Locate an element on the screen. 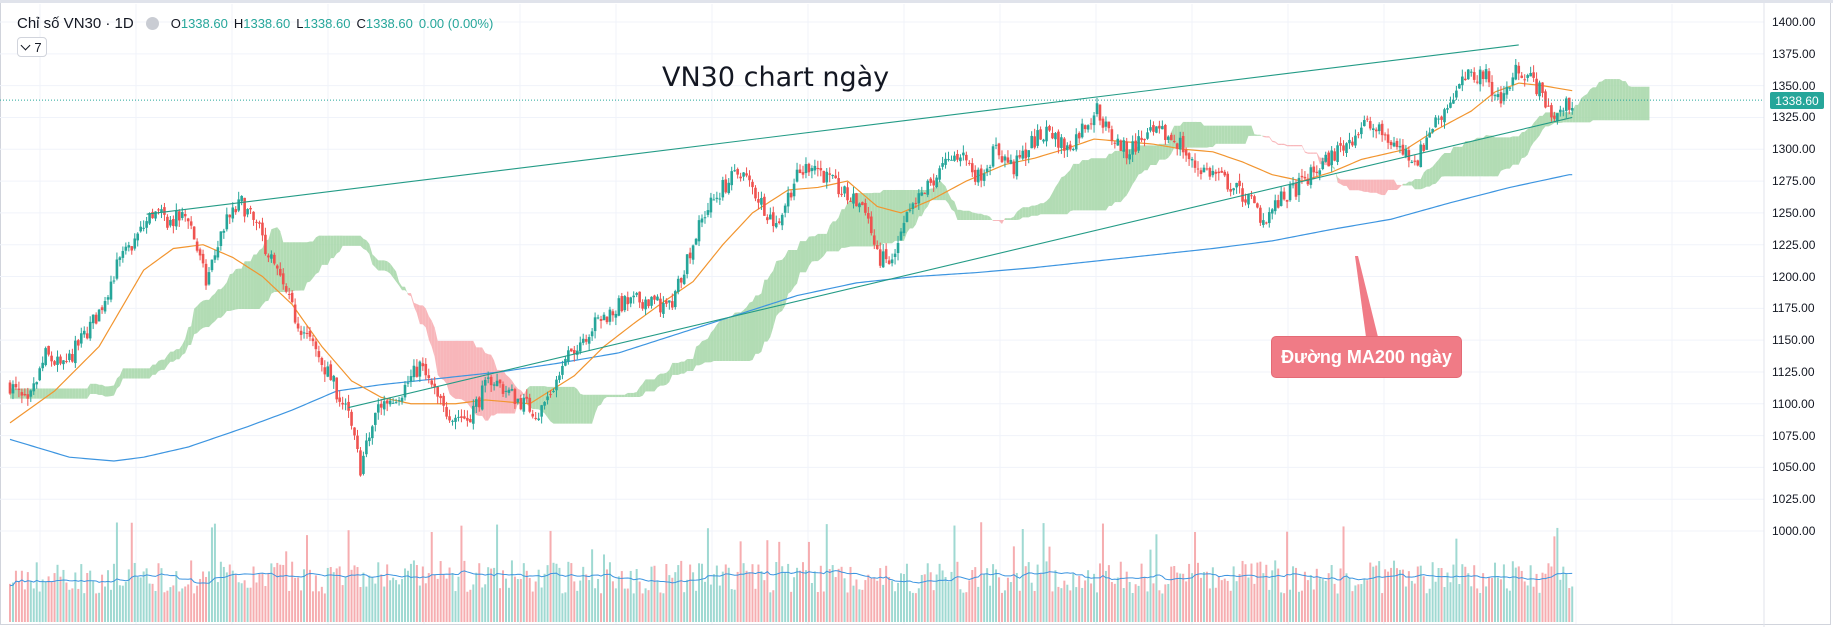 The width and height of the screenshot is (1833, 627). symbol-title: Chỉ số VN30 · 1D is located at coordinates (75, 23).